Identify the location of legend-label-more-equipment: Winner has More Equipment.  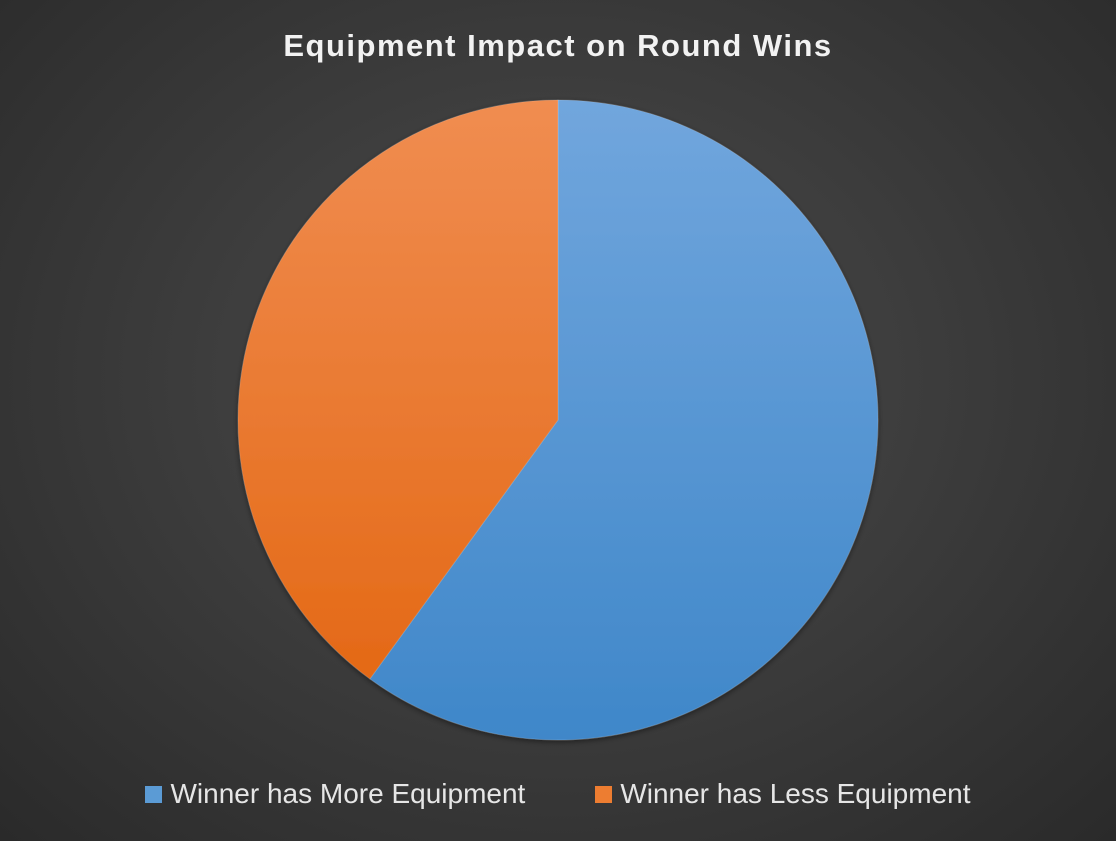
(348, 793).